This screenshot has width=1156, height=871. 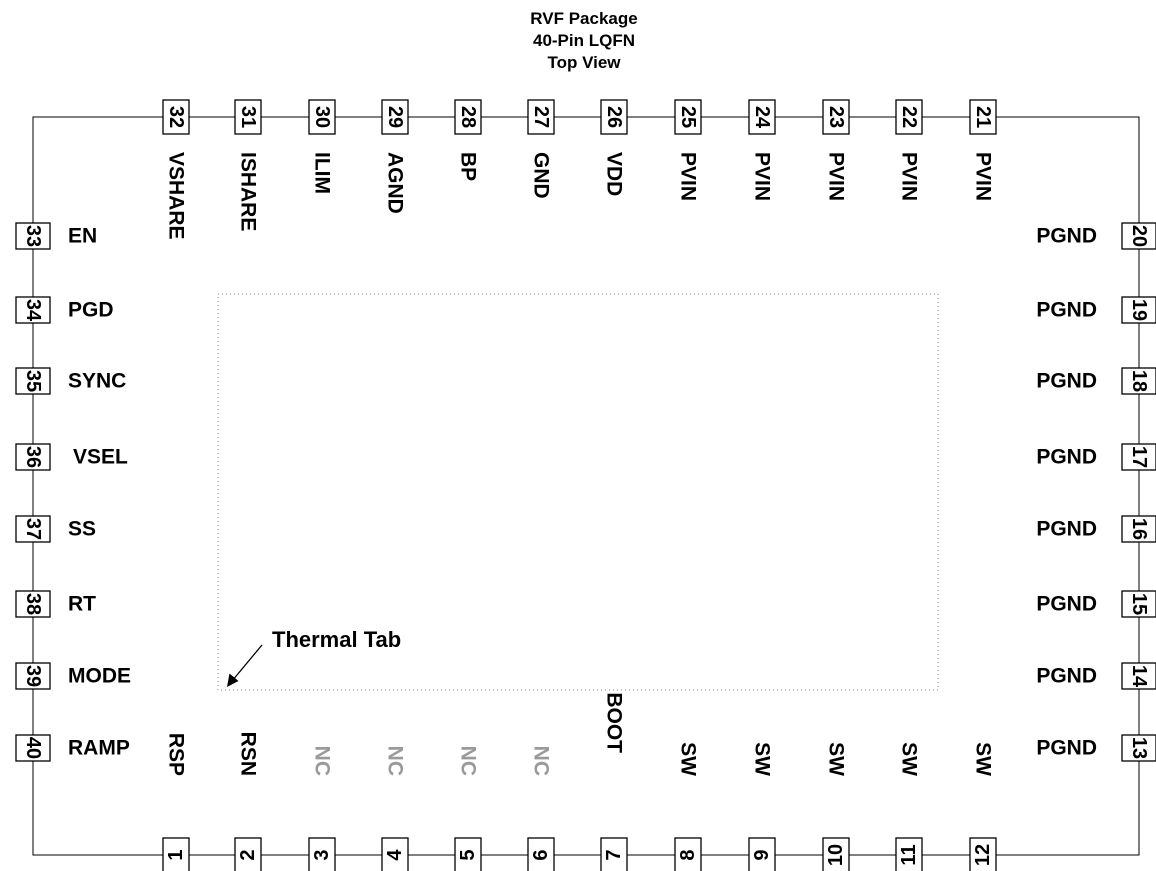 I want to click on pin-18-box, so click(x=1138, y=381).